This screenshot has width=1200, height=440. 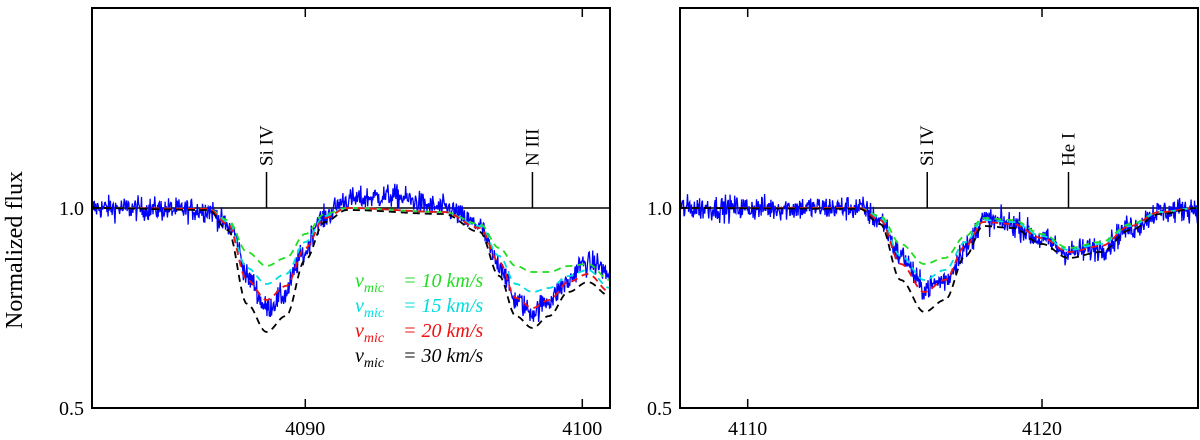 I want to click on x-tick-label: 4090, so click(x=305, y=429).